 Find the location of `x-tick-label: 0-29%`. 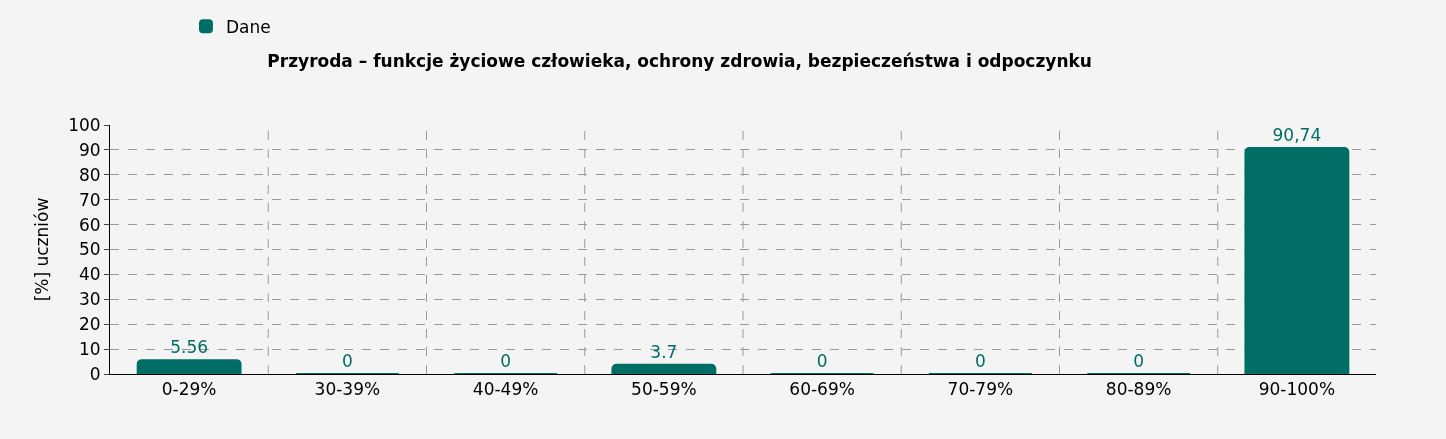

x-tick-label: 0-29% is located at coordinates (189, 389).